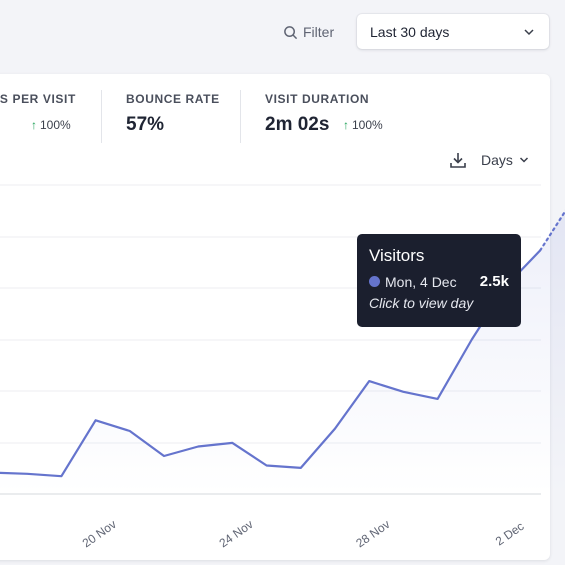 The width and height of the screenshot is (565, 565). What do you see at coordinates (458, 160) in the screenshot?
I see `download-icon` at bounding box center [458, 160].